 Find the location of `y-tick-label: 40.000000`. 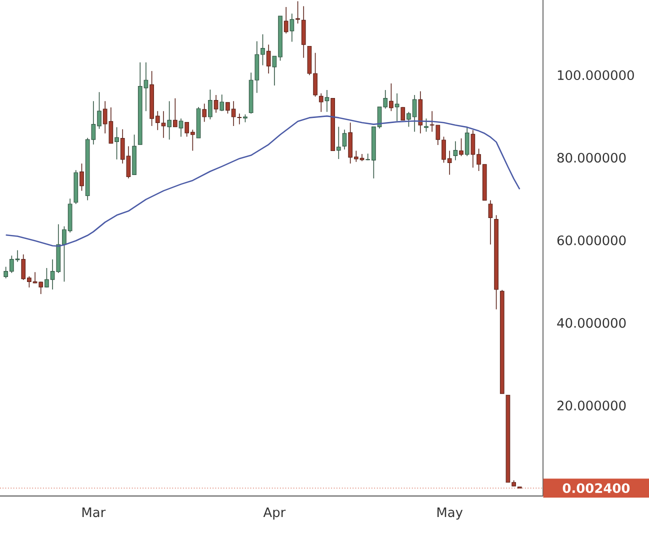

y-tick-label: 40.000000 is located at coordinates (591, 323).